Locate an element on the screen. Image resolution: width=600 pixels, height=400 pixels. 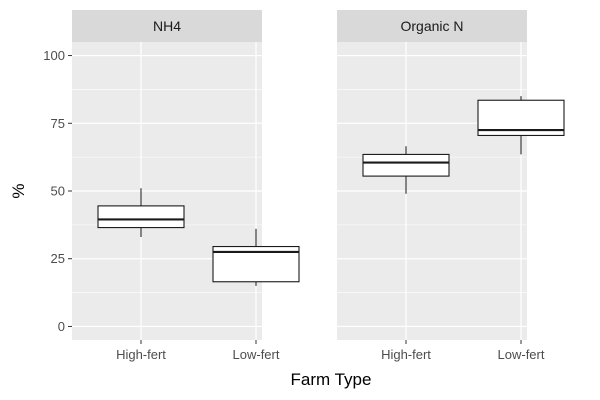
facet-strip-label: NH4 is located at coordinates (167, 26).